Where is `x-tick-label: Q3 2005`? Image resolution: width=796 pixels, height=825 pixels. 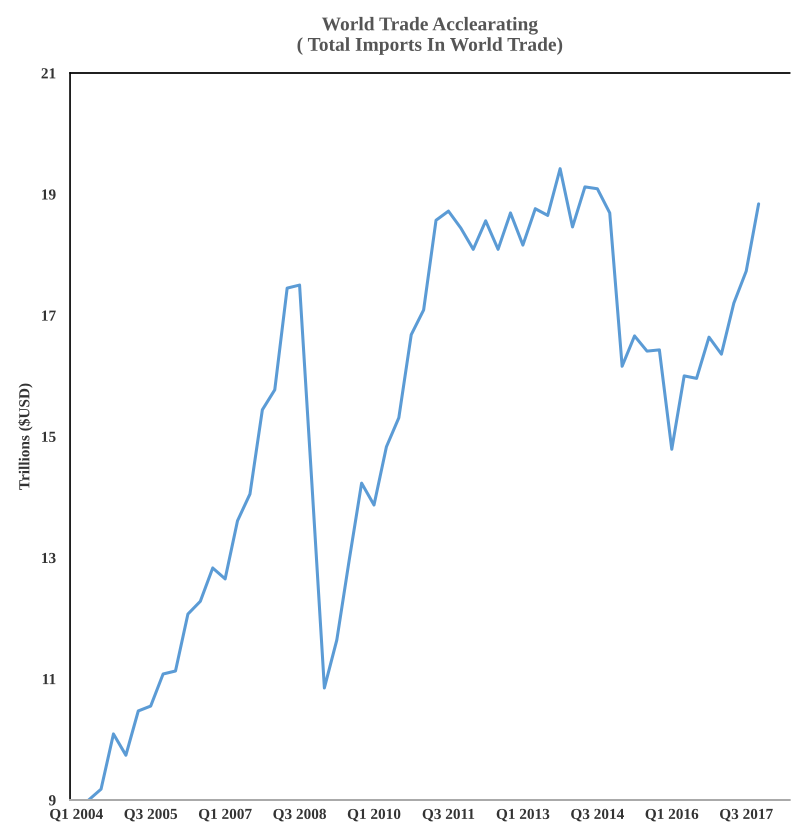 x-tick-label: Q3 2005 is located at coordinates (151, 815).